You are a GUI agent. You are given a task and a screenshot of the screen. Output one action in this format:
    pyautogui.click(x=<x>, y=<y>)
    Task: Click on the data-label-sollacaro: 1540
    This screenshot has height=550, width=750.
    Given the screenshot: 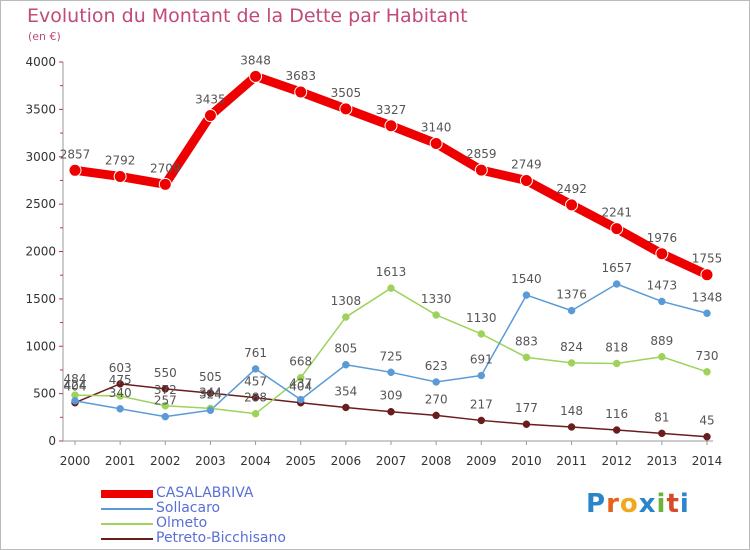 What is the action you would take?
    pyautogui.click(x=526, y=279)
    